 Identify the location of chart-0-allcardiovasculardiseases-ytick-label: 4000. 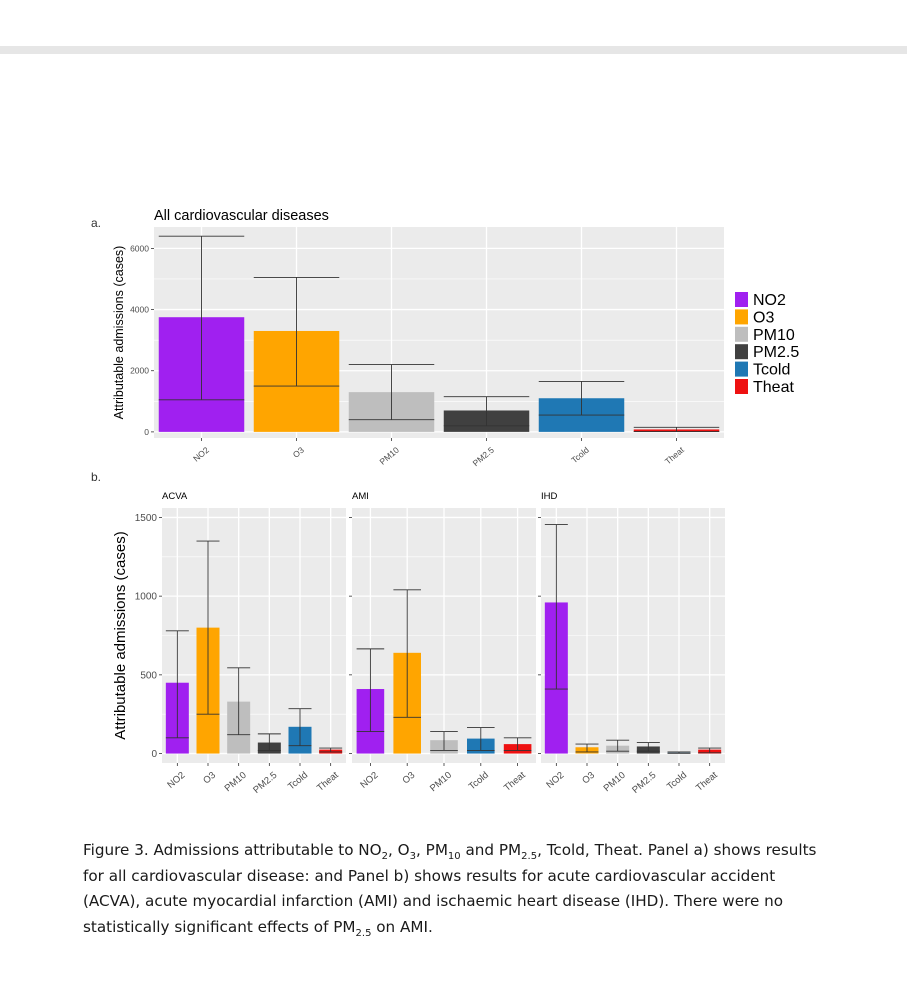
(139, 310).